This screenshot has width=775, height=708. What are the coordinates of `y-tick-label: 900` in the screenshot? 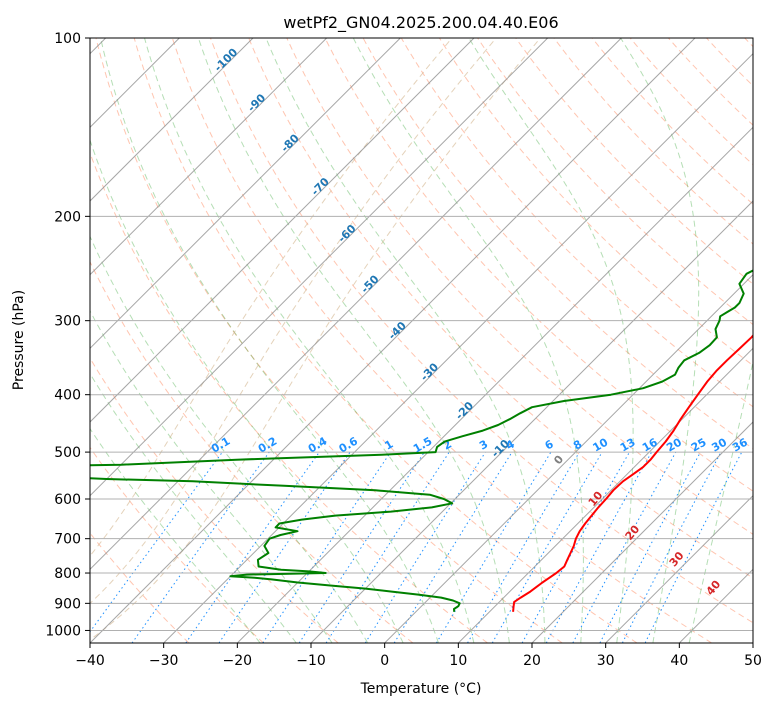 It's located at (67, 604).